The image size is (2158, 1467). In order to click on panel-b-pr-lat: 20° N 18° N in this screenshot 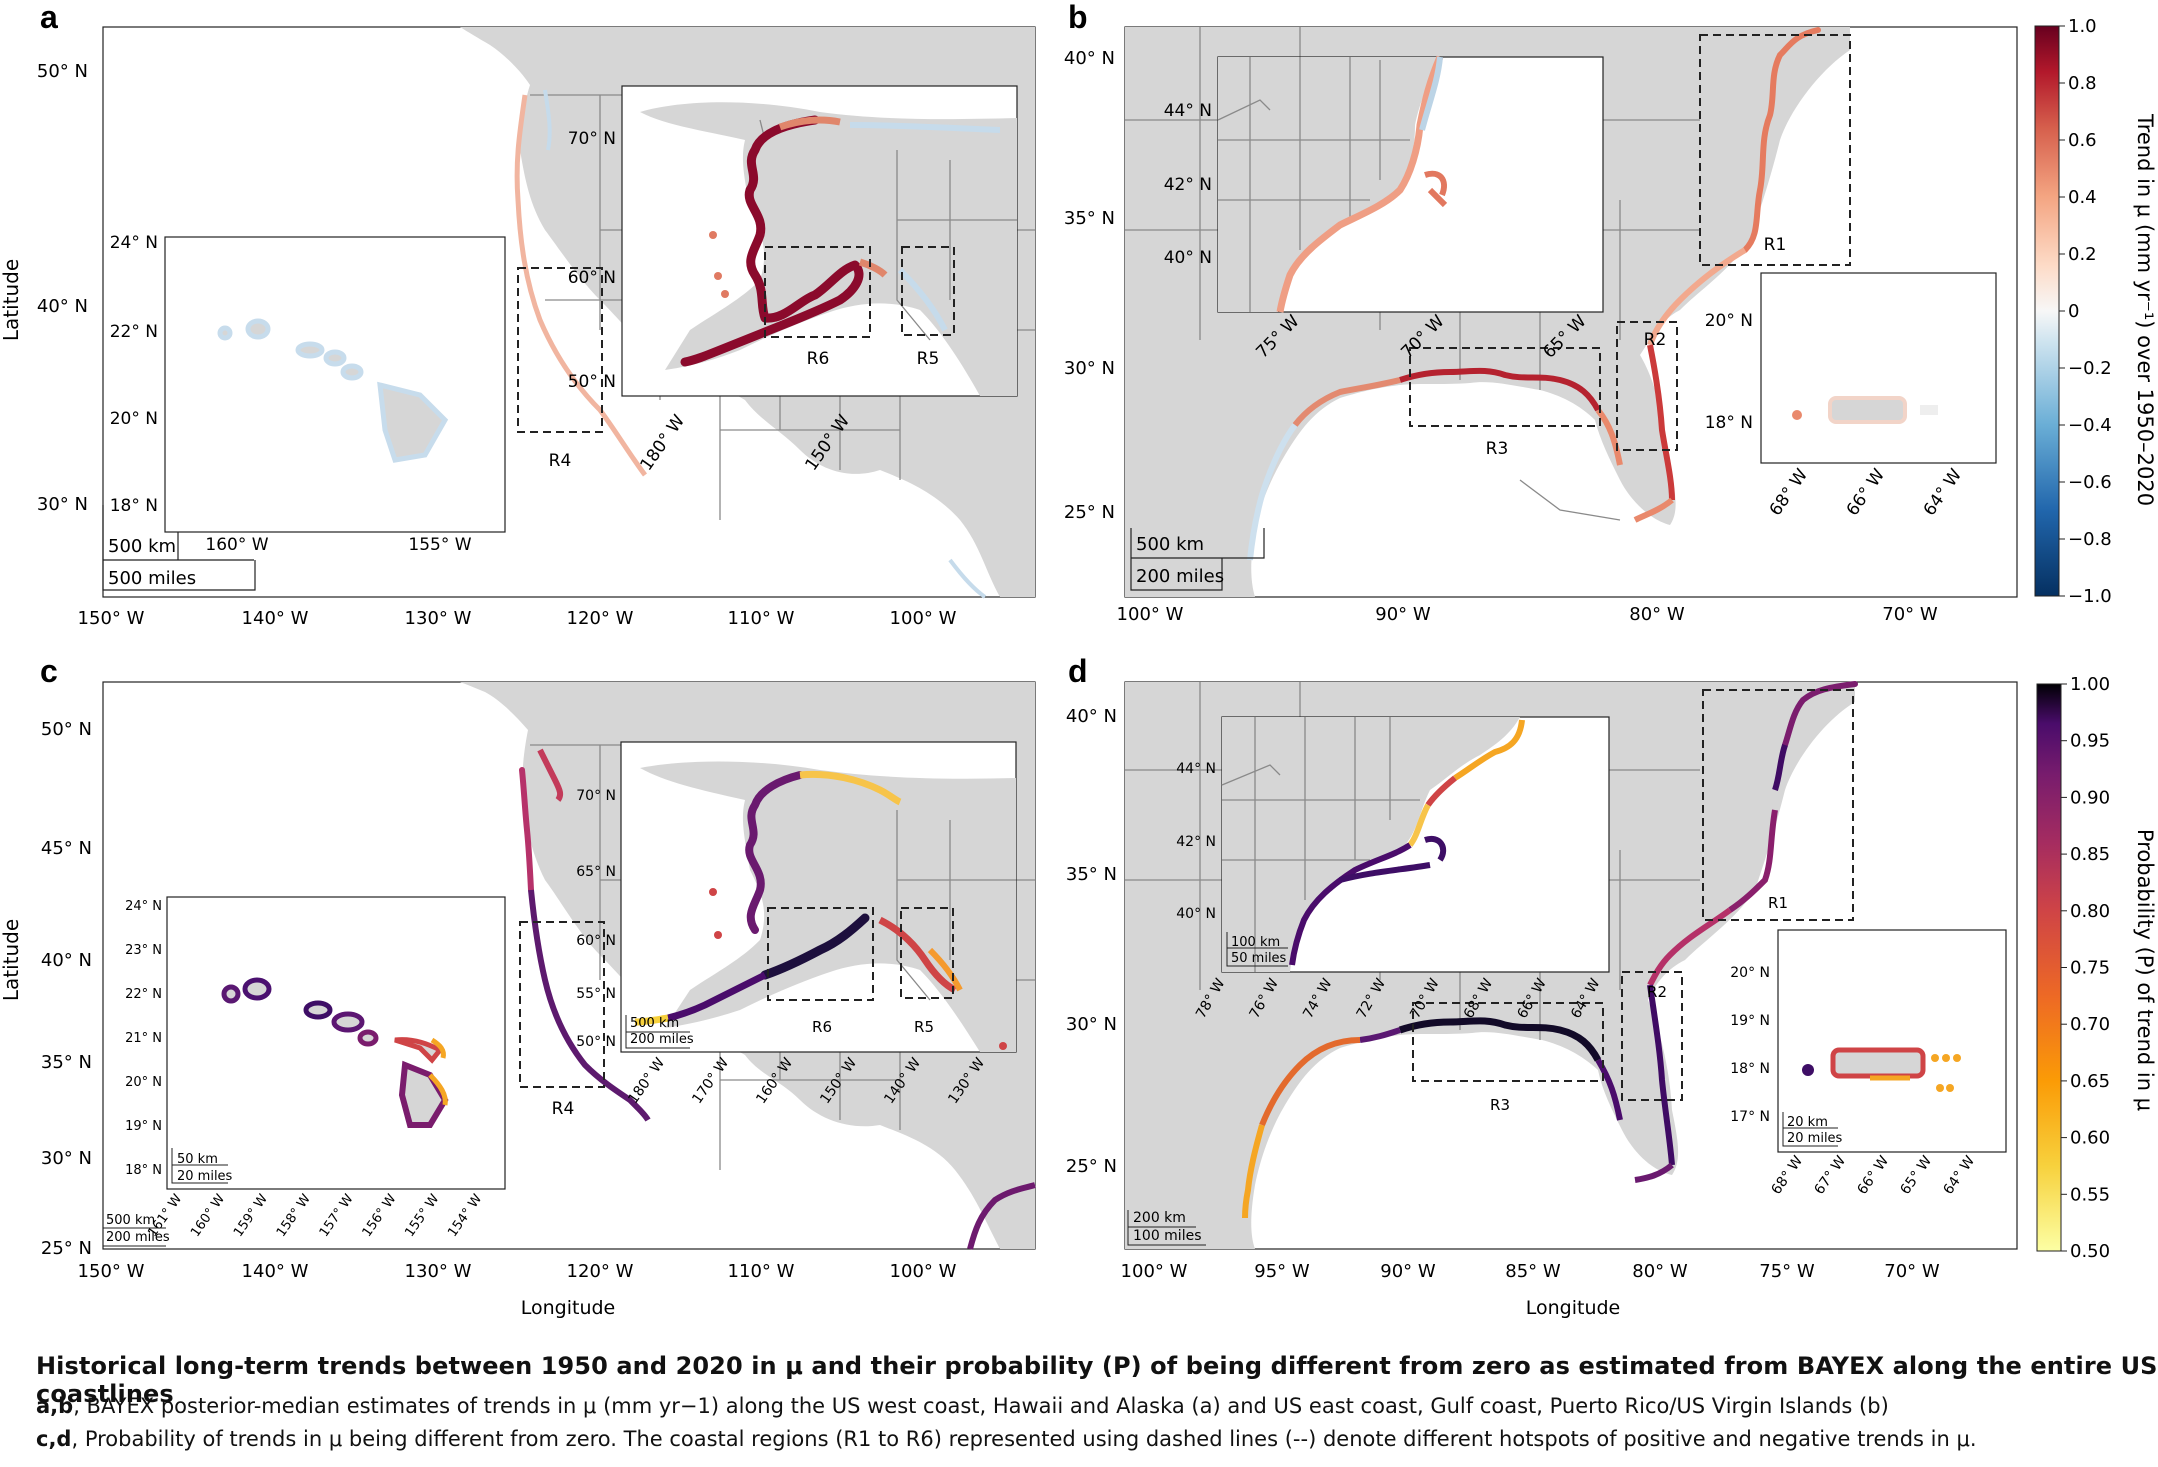, I will do `click(1729, 372)`.